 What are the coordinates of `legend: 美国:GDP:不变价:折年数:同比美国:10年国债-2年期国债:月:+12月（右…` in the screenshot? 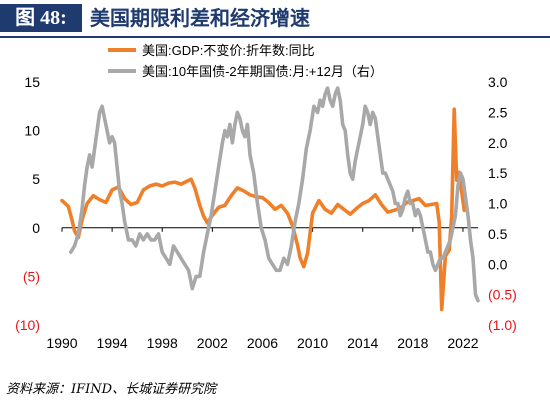 It's located at (245, 61).